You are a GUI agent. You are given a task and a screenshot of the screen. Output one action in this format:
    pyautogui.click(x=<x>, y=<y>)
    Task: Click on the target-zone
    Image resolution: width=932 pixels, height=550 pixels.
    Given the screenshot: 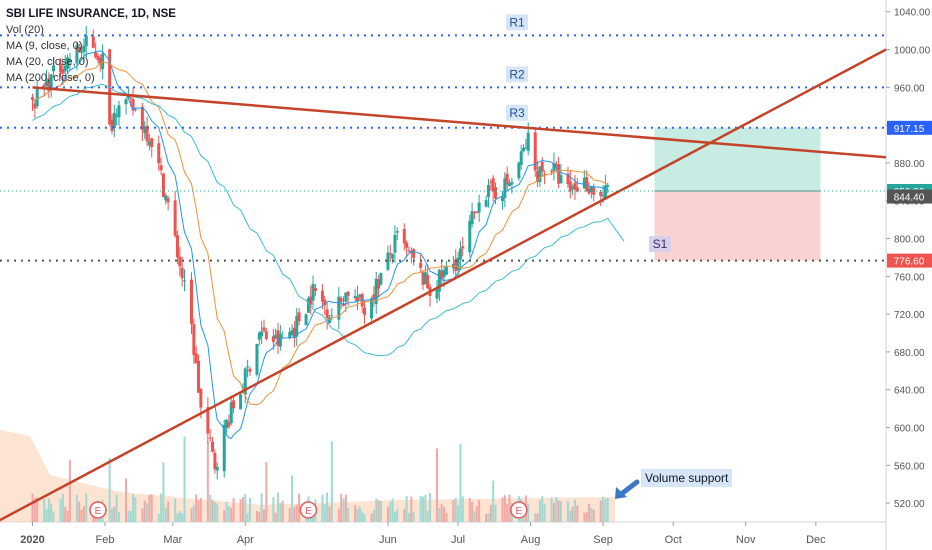 What is the action you would take?
    pyautogui.click(x=737, y=159)
    